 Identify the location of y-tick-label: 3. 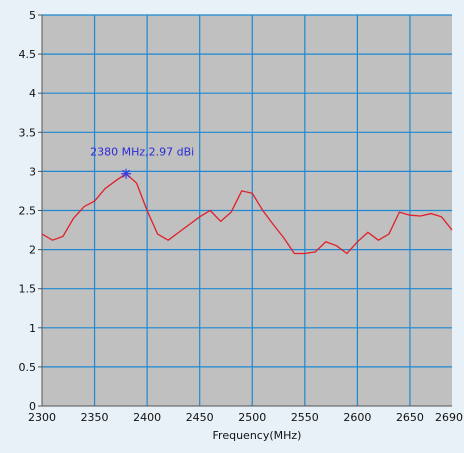
(32, 171).